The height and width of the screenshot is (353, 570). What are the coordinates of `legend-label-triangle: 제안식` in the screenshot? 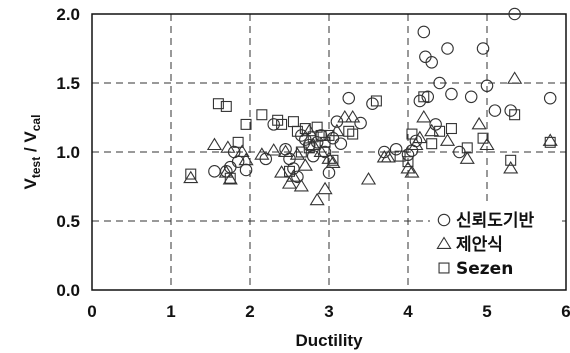 It's located at (479, 245).